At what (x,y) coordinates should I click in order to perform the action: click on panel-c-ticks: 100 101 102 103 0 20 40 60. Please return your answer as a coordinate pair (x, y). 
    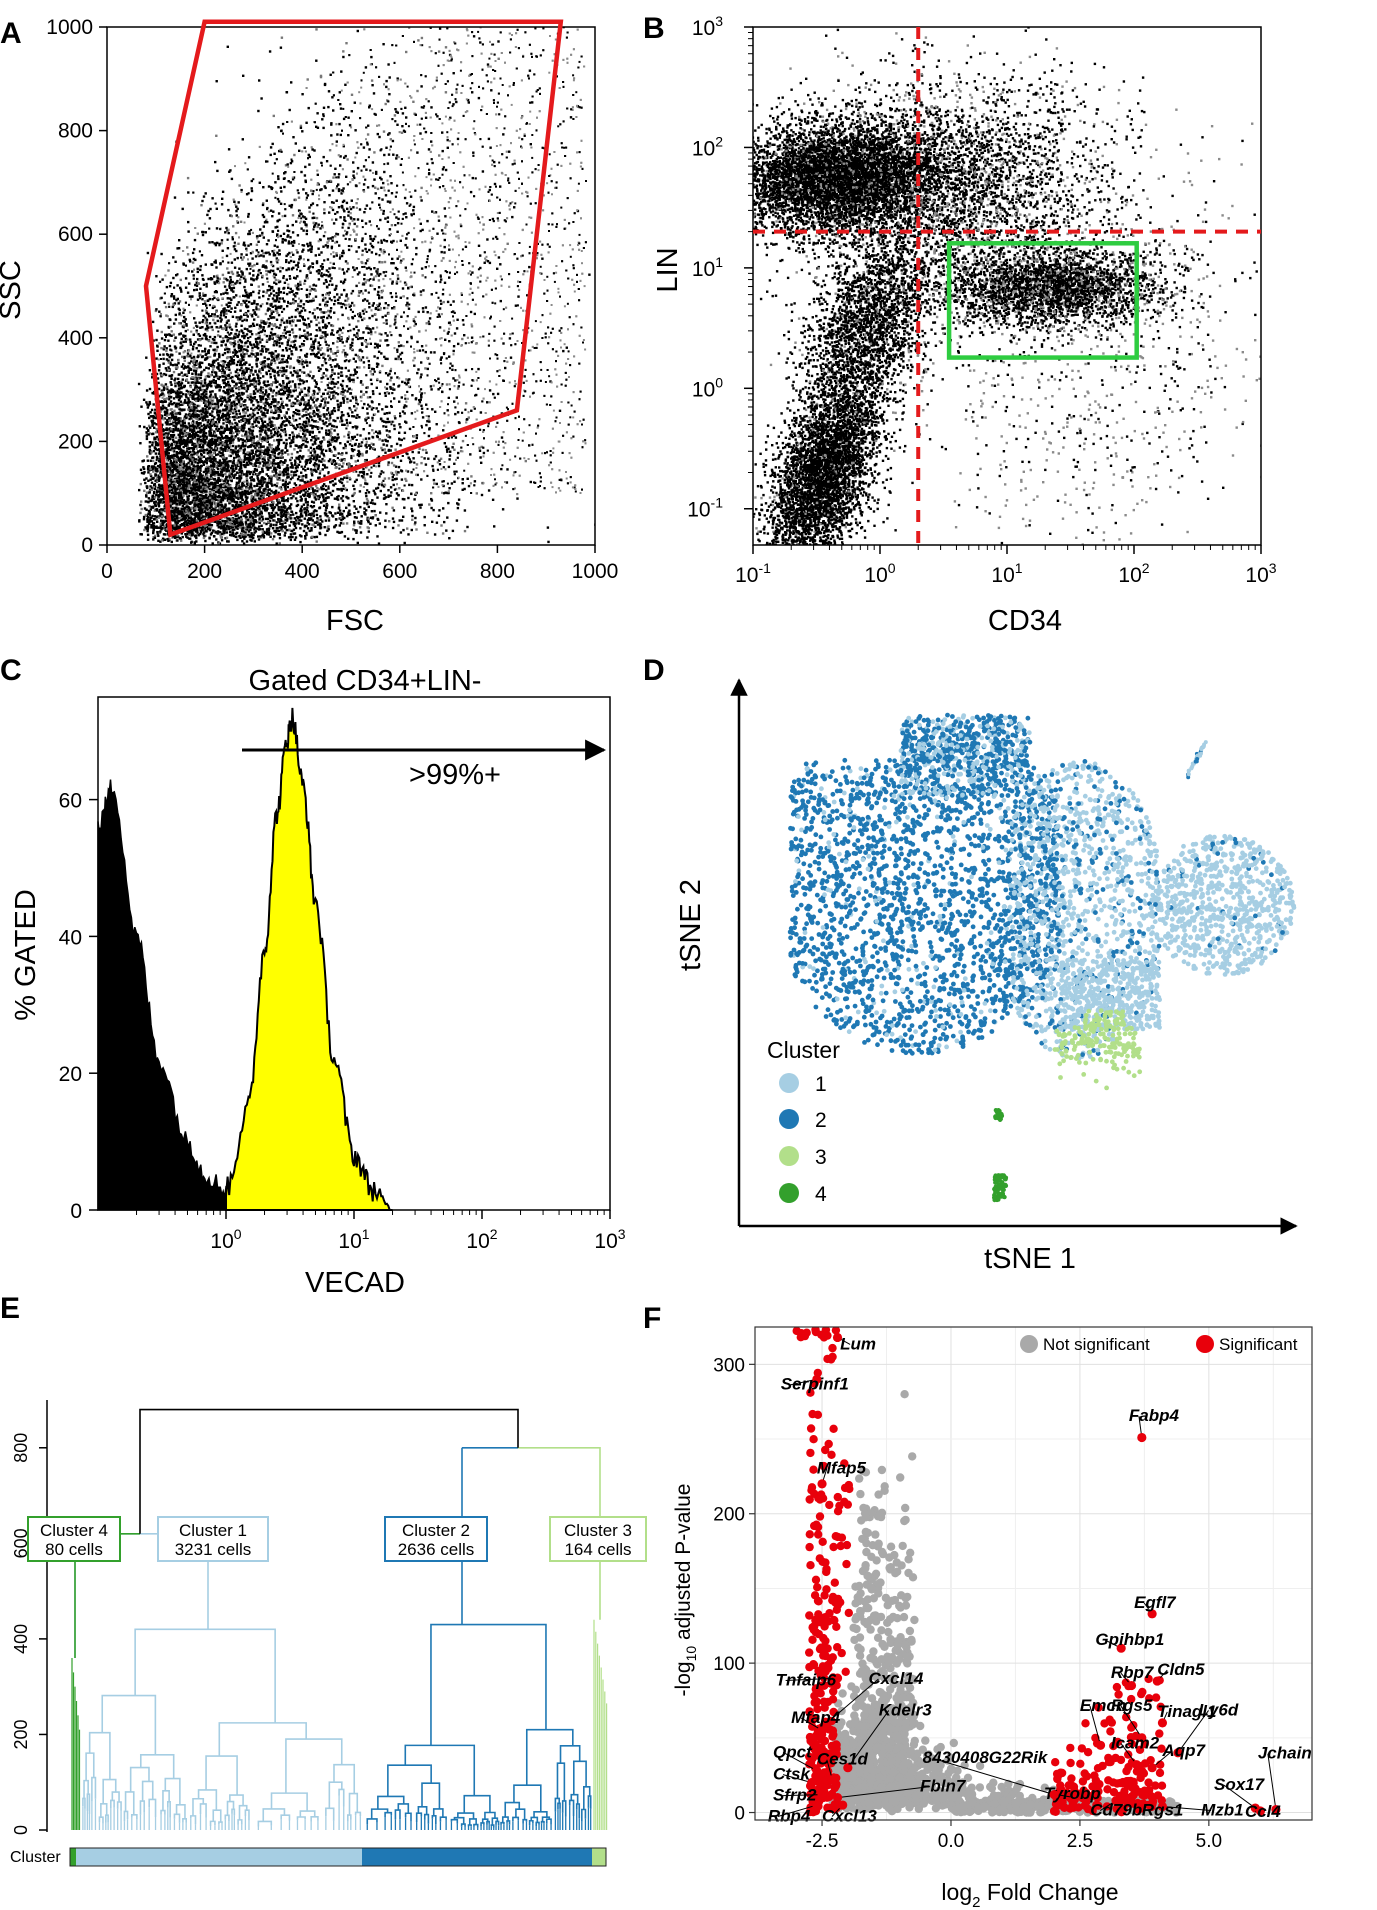
    Looking at the image, I should click on (342, 1021).